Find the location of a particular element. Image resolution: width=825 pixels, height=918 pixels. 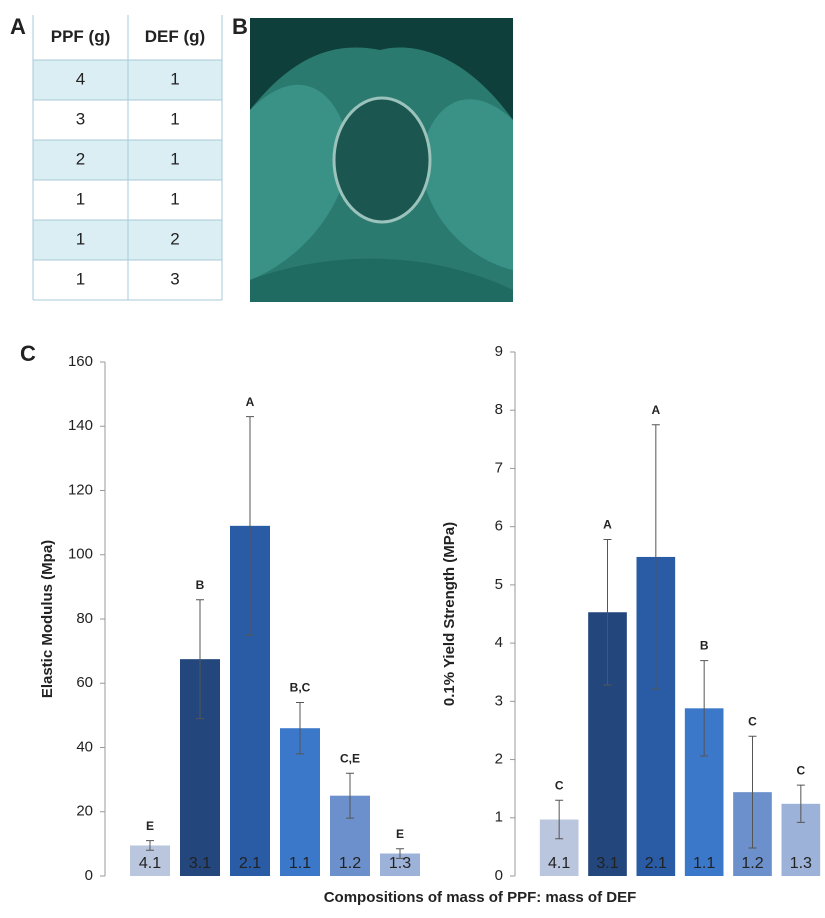

y-tick-label: 160 is located at coordinates (80, 361).